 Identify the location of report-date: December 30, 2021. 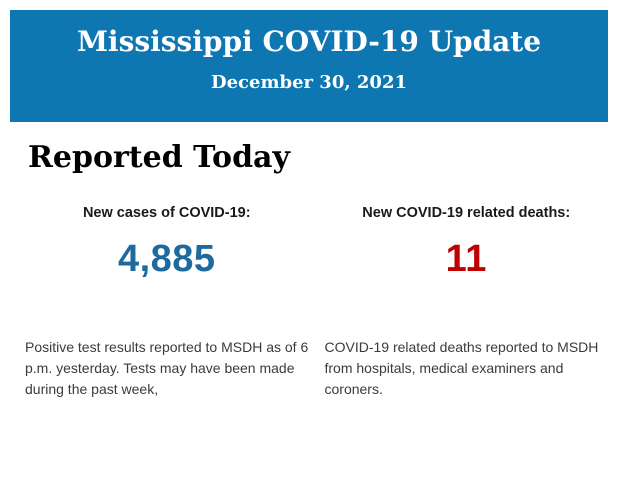
(309, 82).